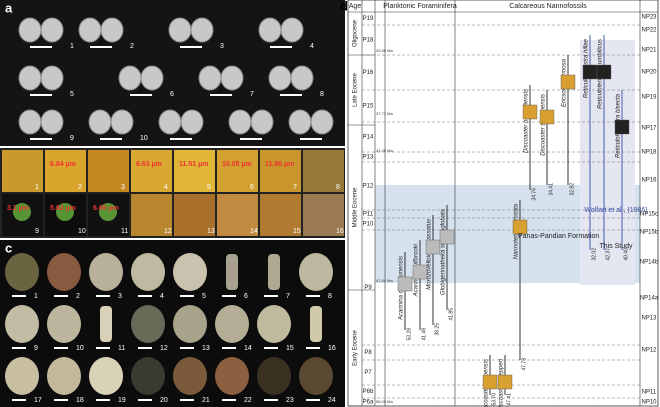 The width and height of the screenshot is (660, 407). I want to click on age-label: 34.76, so click(534, 194).